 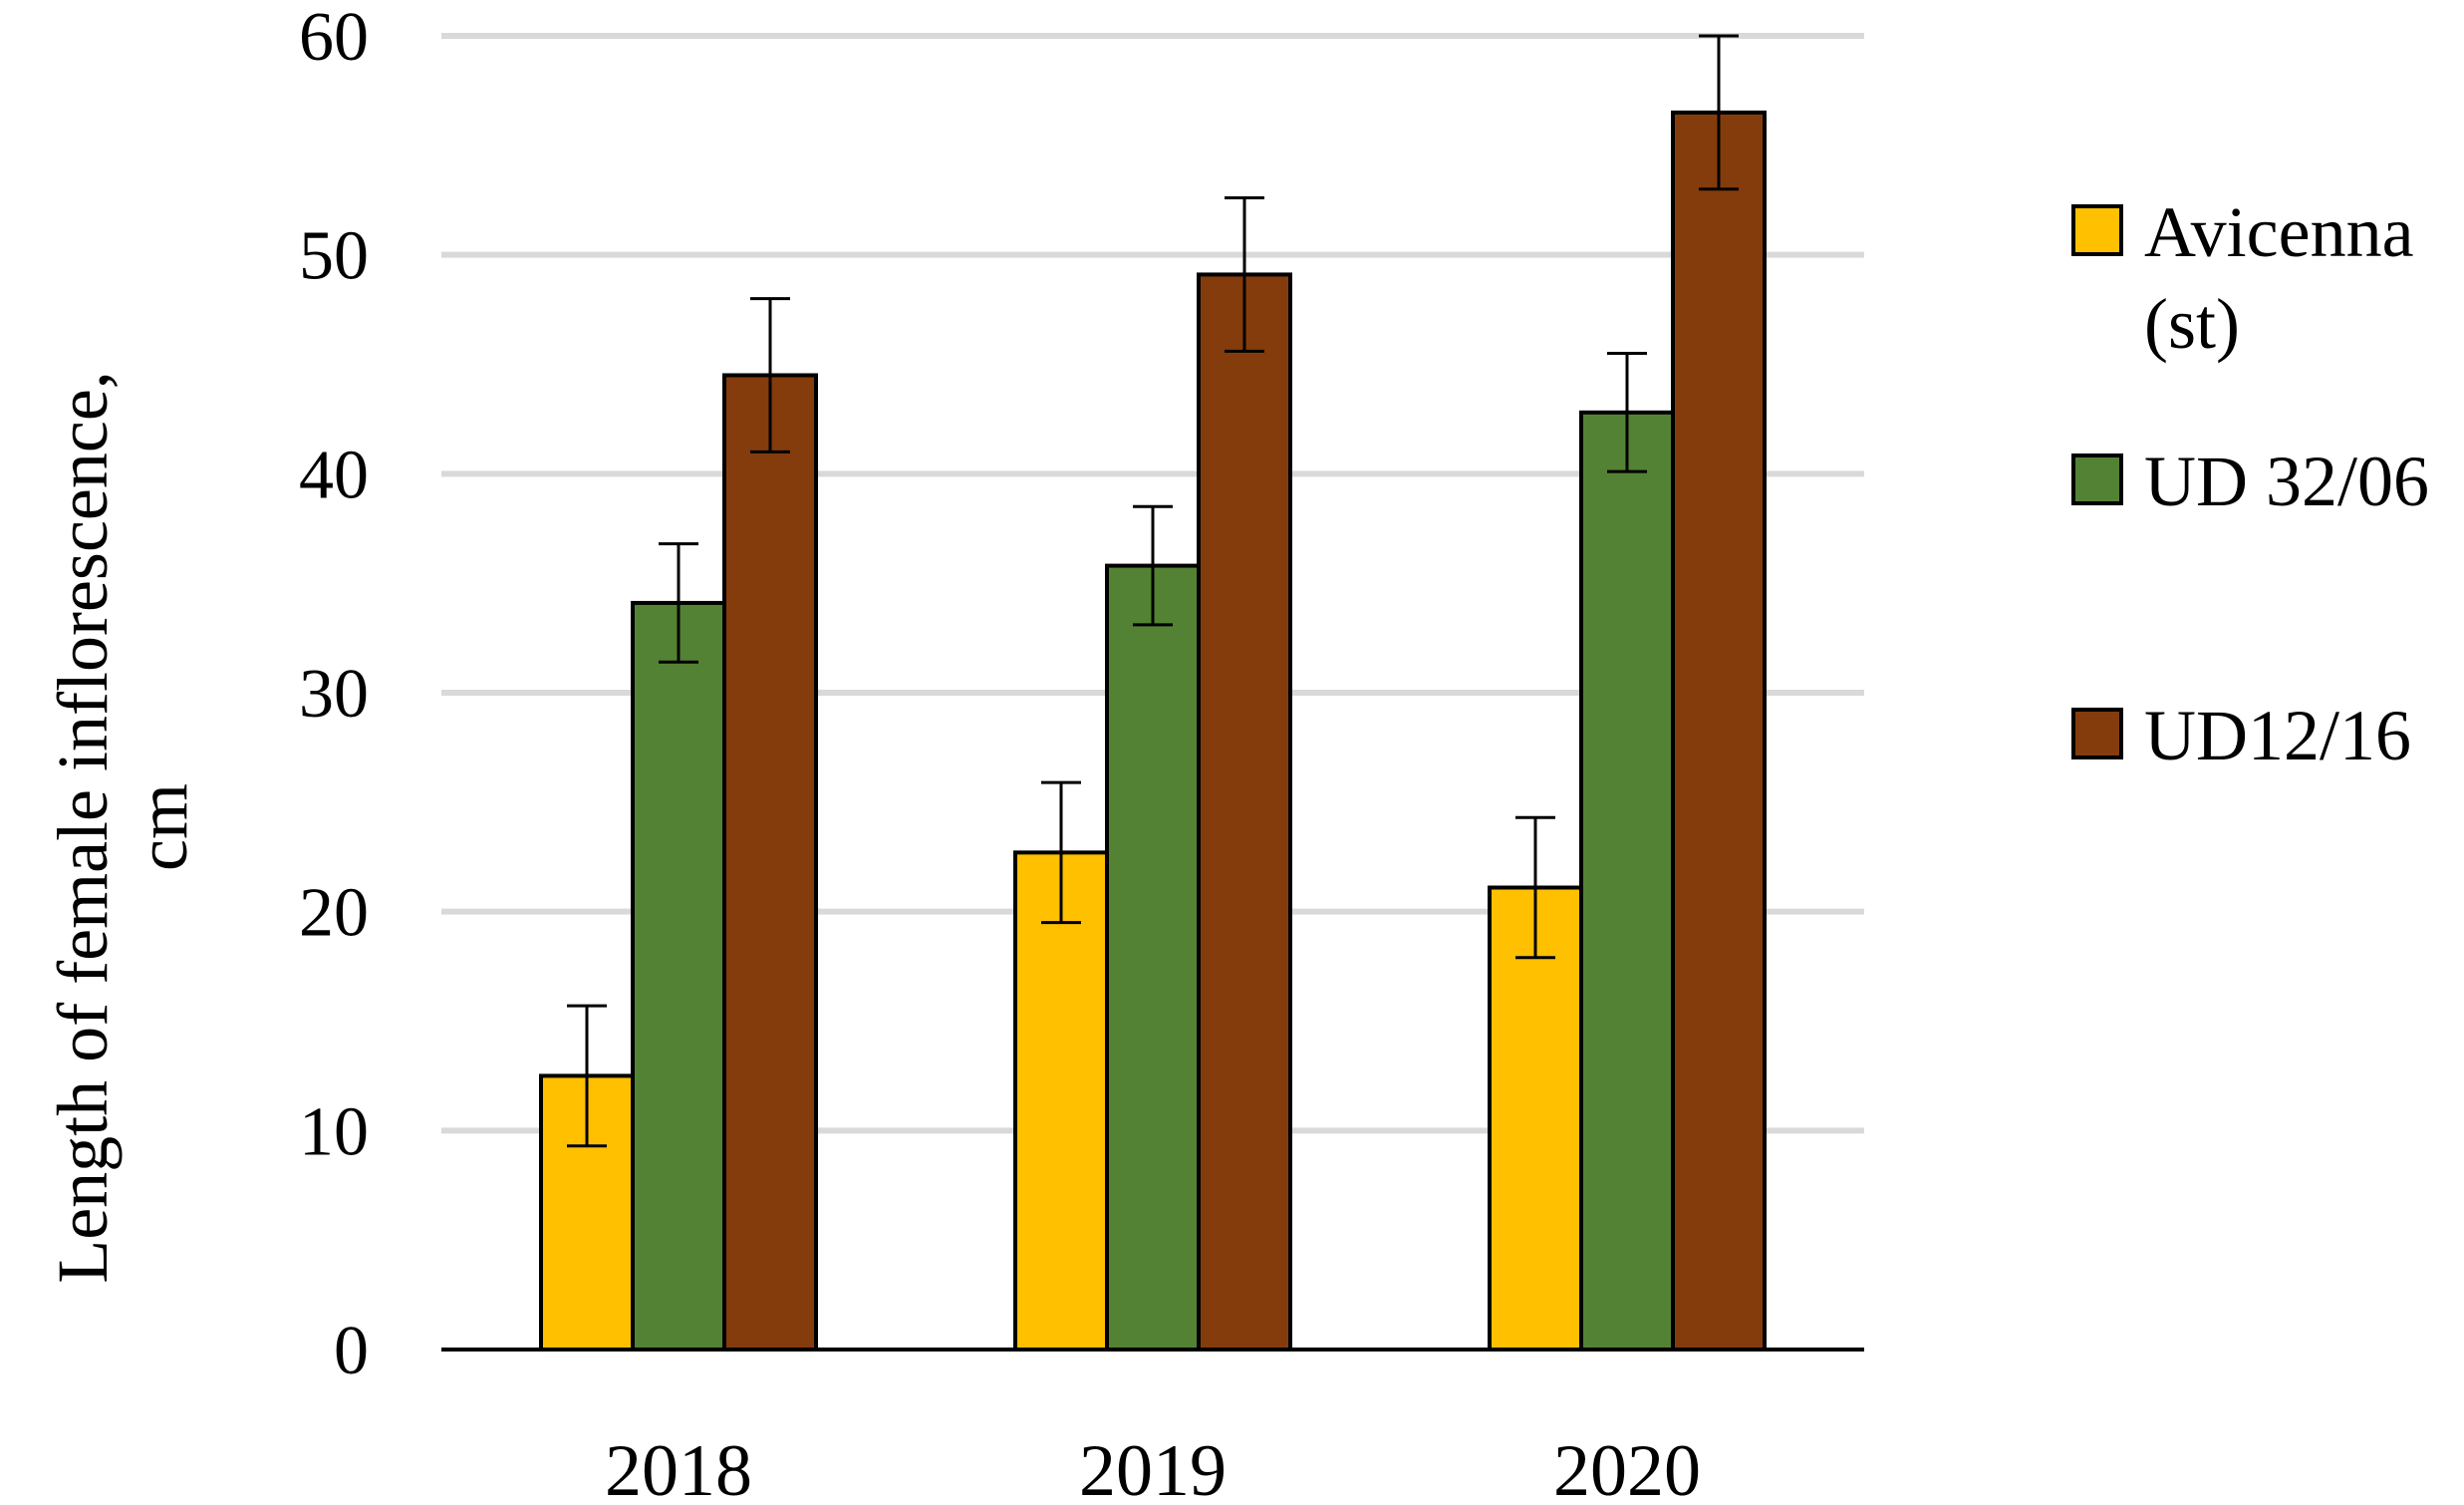 I want to click on y-tick-label: 60, so click(x=334, y=38).